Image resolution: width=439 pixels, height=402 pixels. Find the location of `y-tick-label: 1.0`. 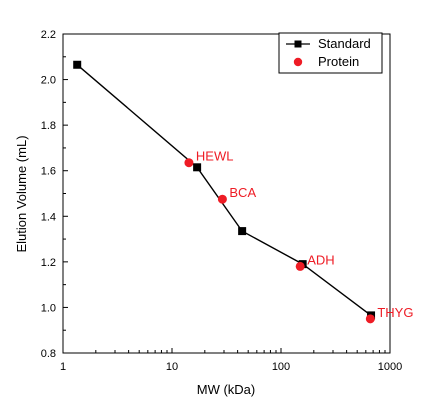

y-tick-label: 1.0 is located at coordinates (48, 308).